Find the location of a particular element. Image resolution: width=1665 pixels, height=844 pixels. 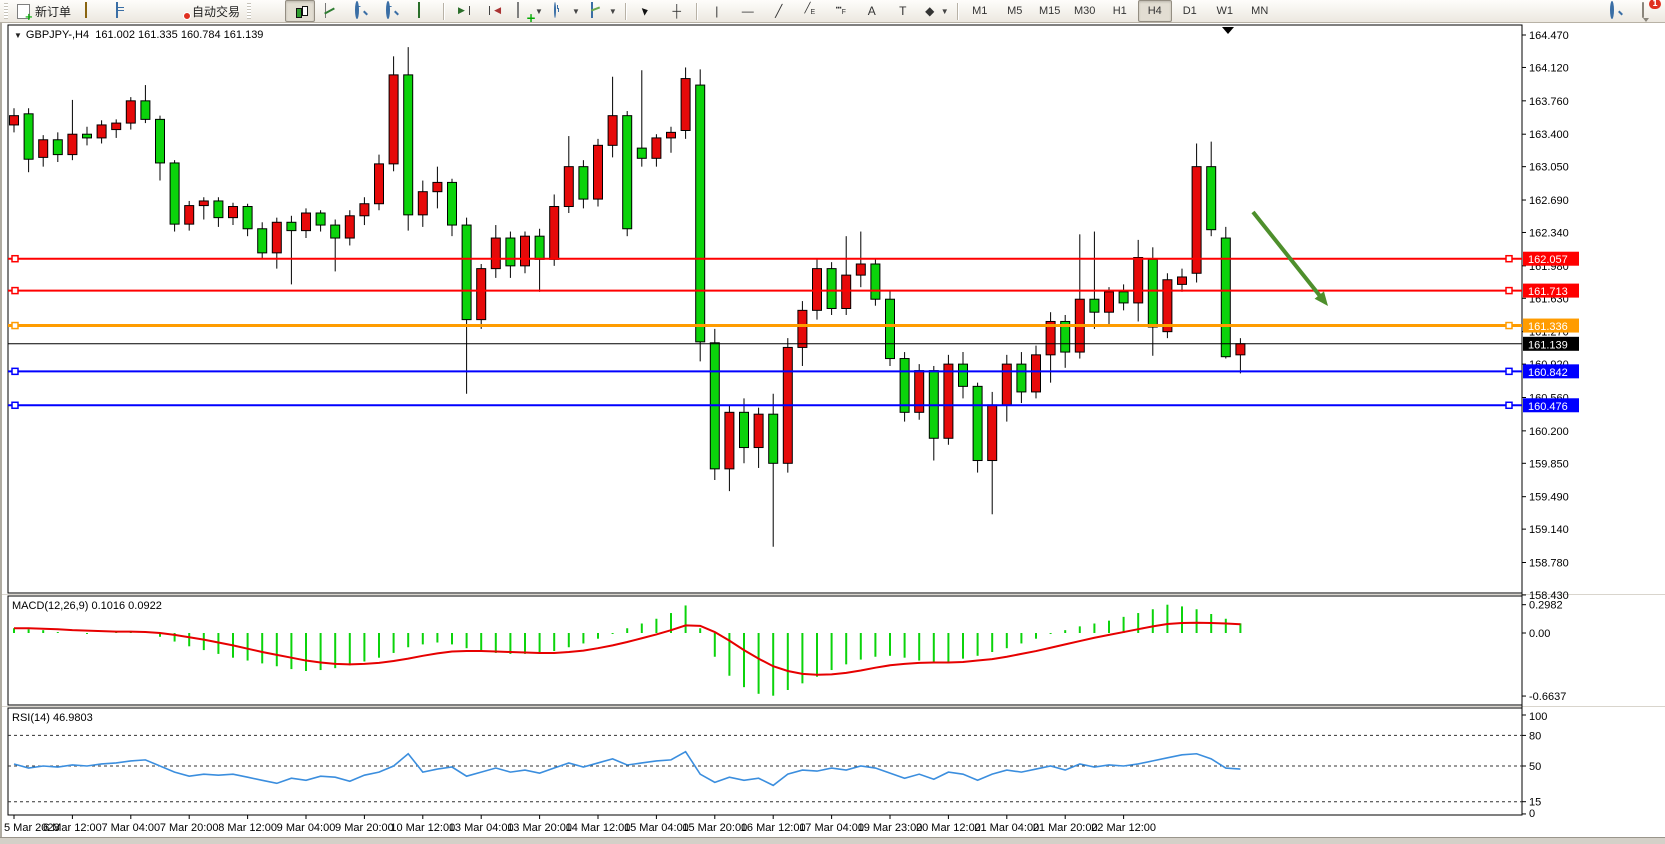

timeframe-d1-button: D1 is located at coordinates (1189, 11).